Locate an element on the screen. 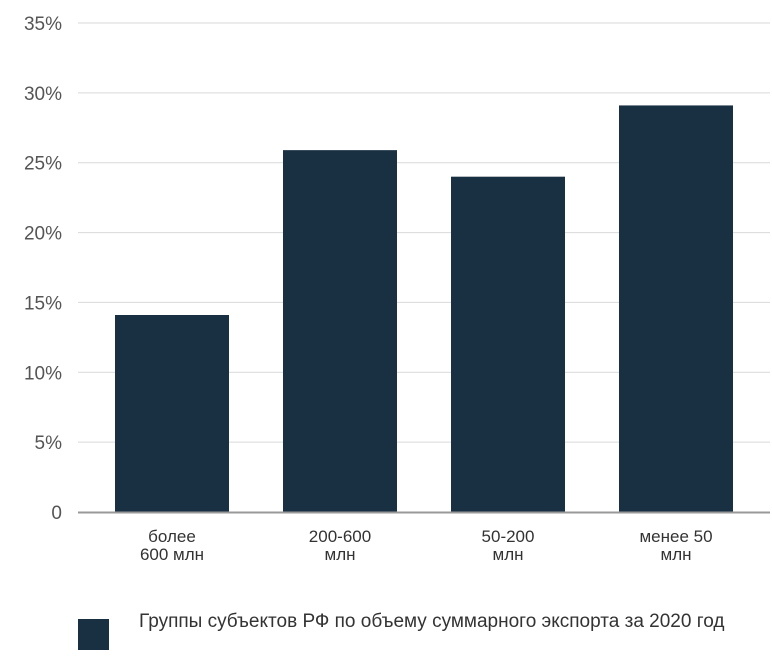 The height and width of the screenshot is (658, 772). y-tick-label: 35% is located at coordinates (43, 24).